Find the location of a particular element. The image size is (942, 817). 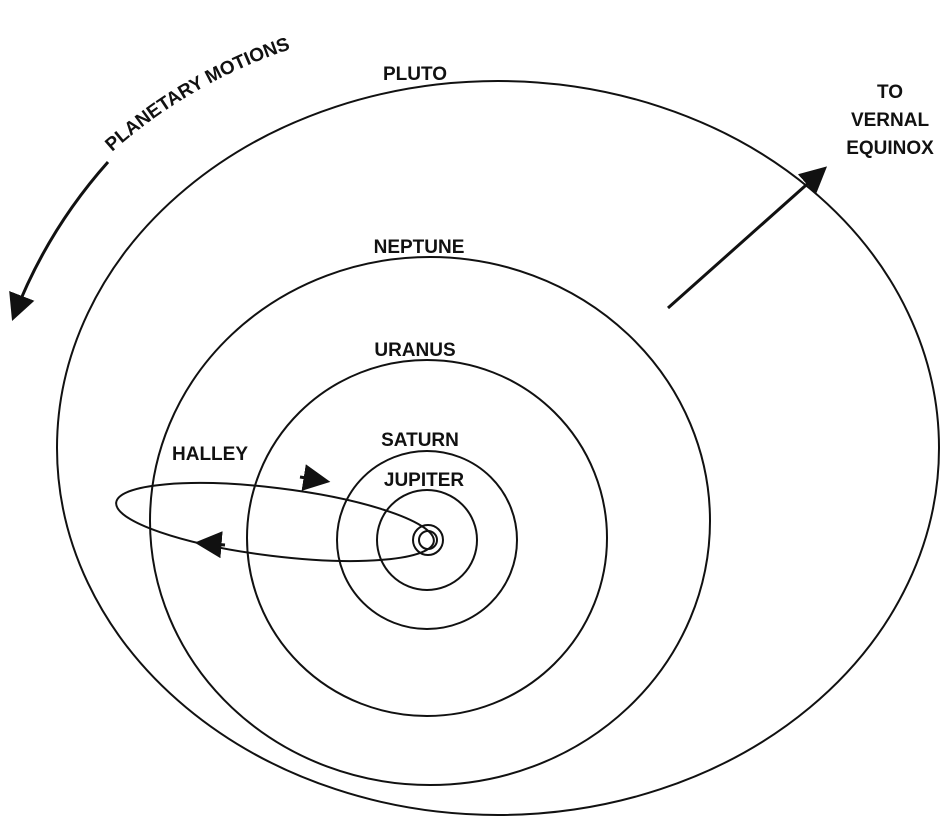

jupiter-orbit is located at coordinates (427, 540).